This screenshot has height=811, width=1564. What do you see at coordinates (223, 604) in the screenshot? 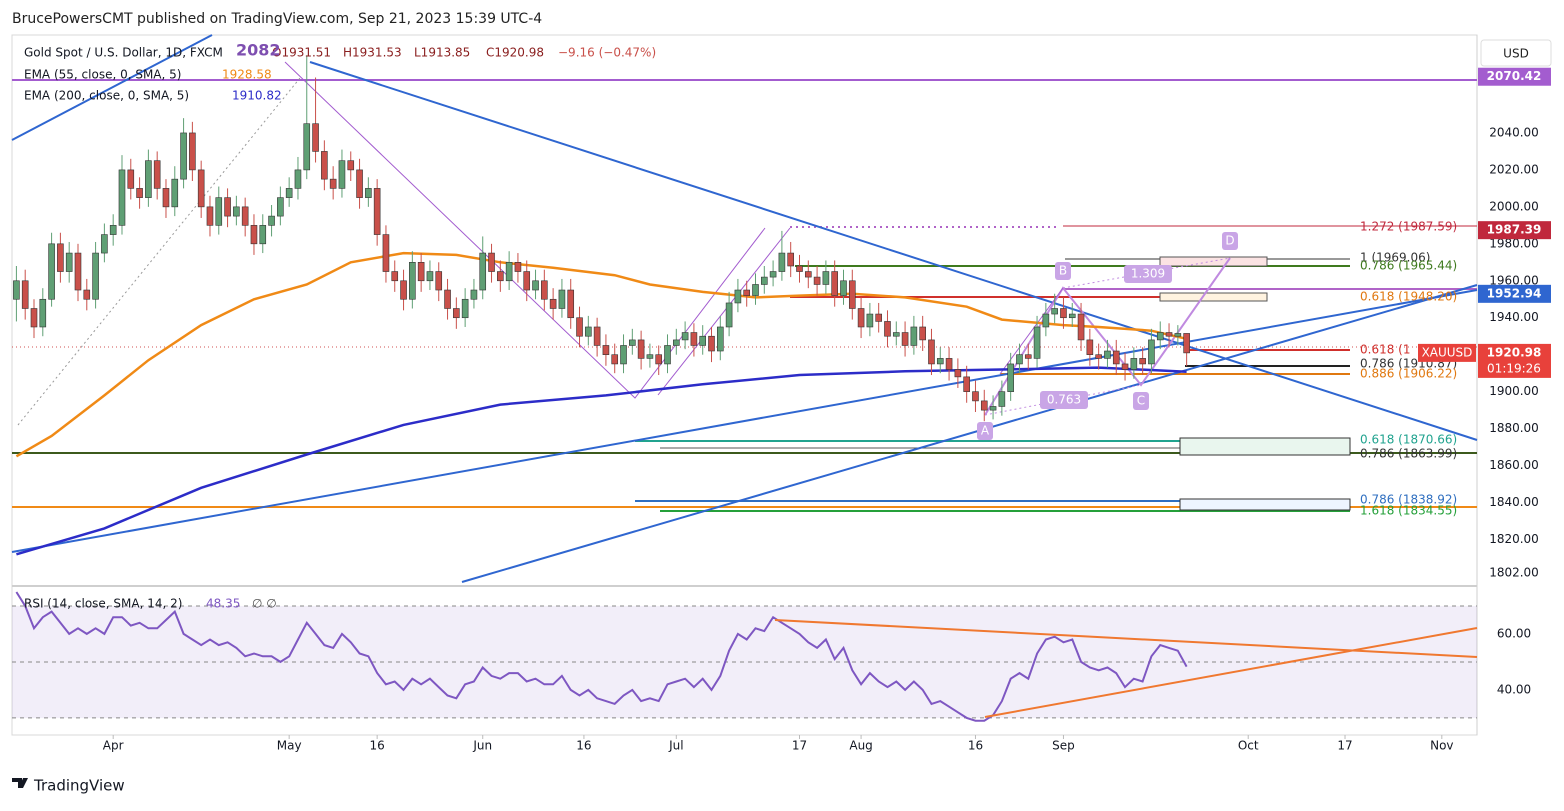
I see `rsi-value: 48.35` at bounding box center [223, 604].